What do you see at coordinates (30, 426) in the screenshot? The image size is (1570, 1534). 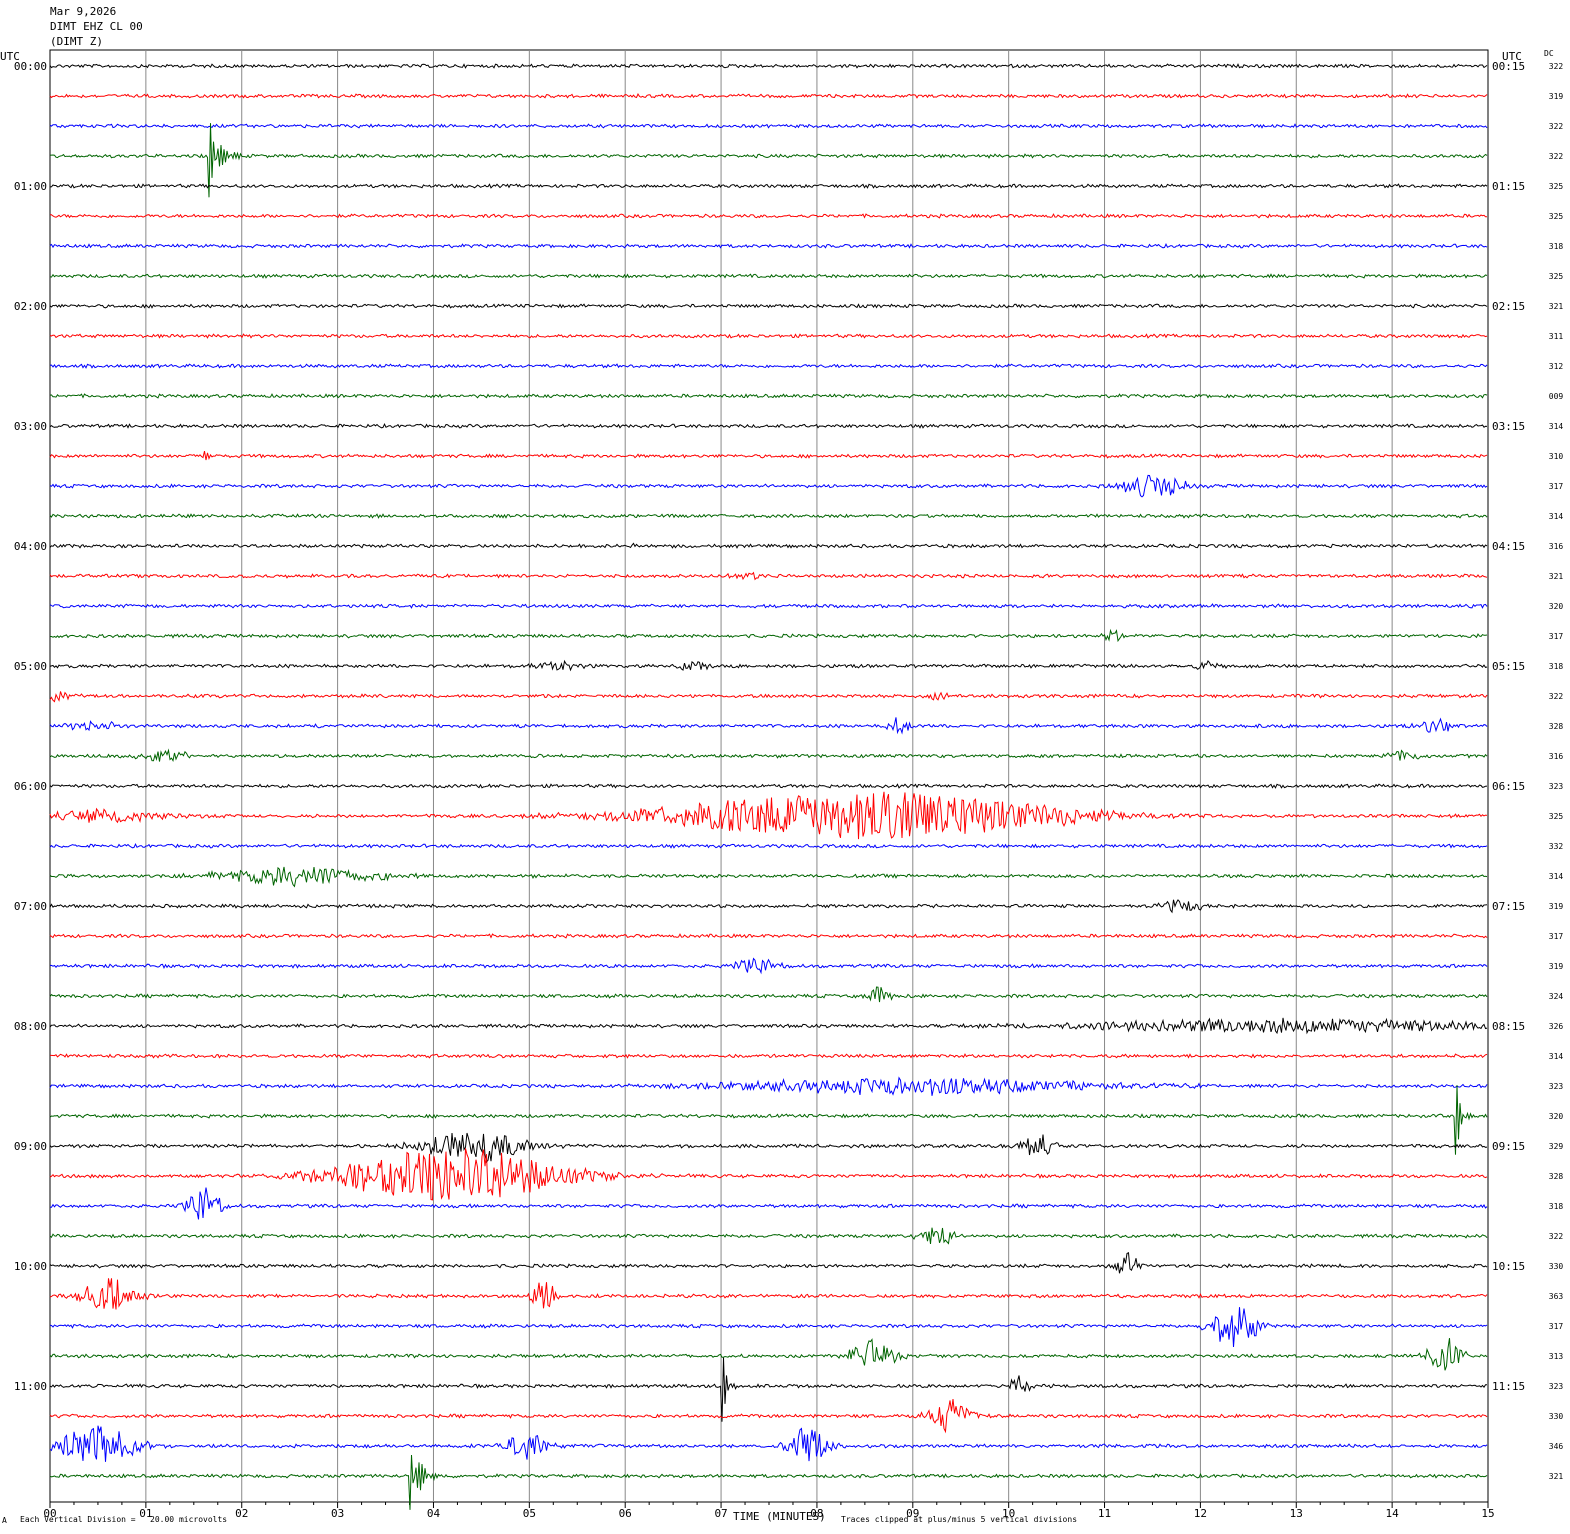 I see `left-time-label: 03:00` at bounding box center [30, 426].